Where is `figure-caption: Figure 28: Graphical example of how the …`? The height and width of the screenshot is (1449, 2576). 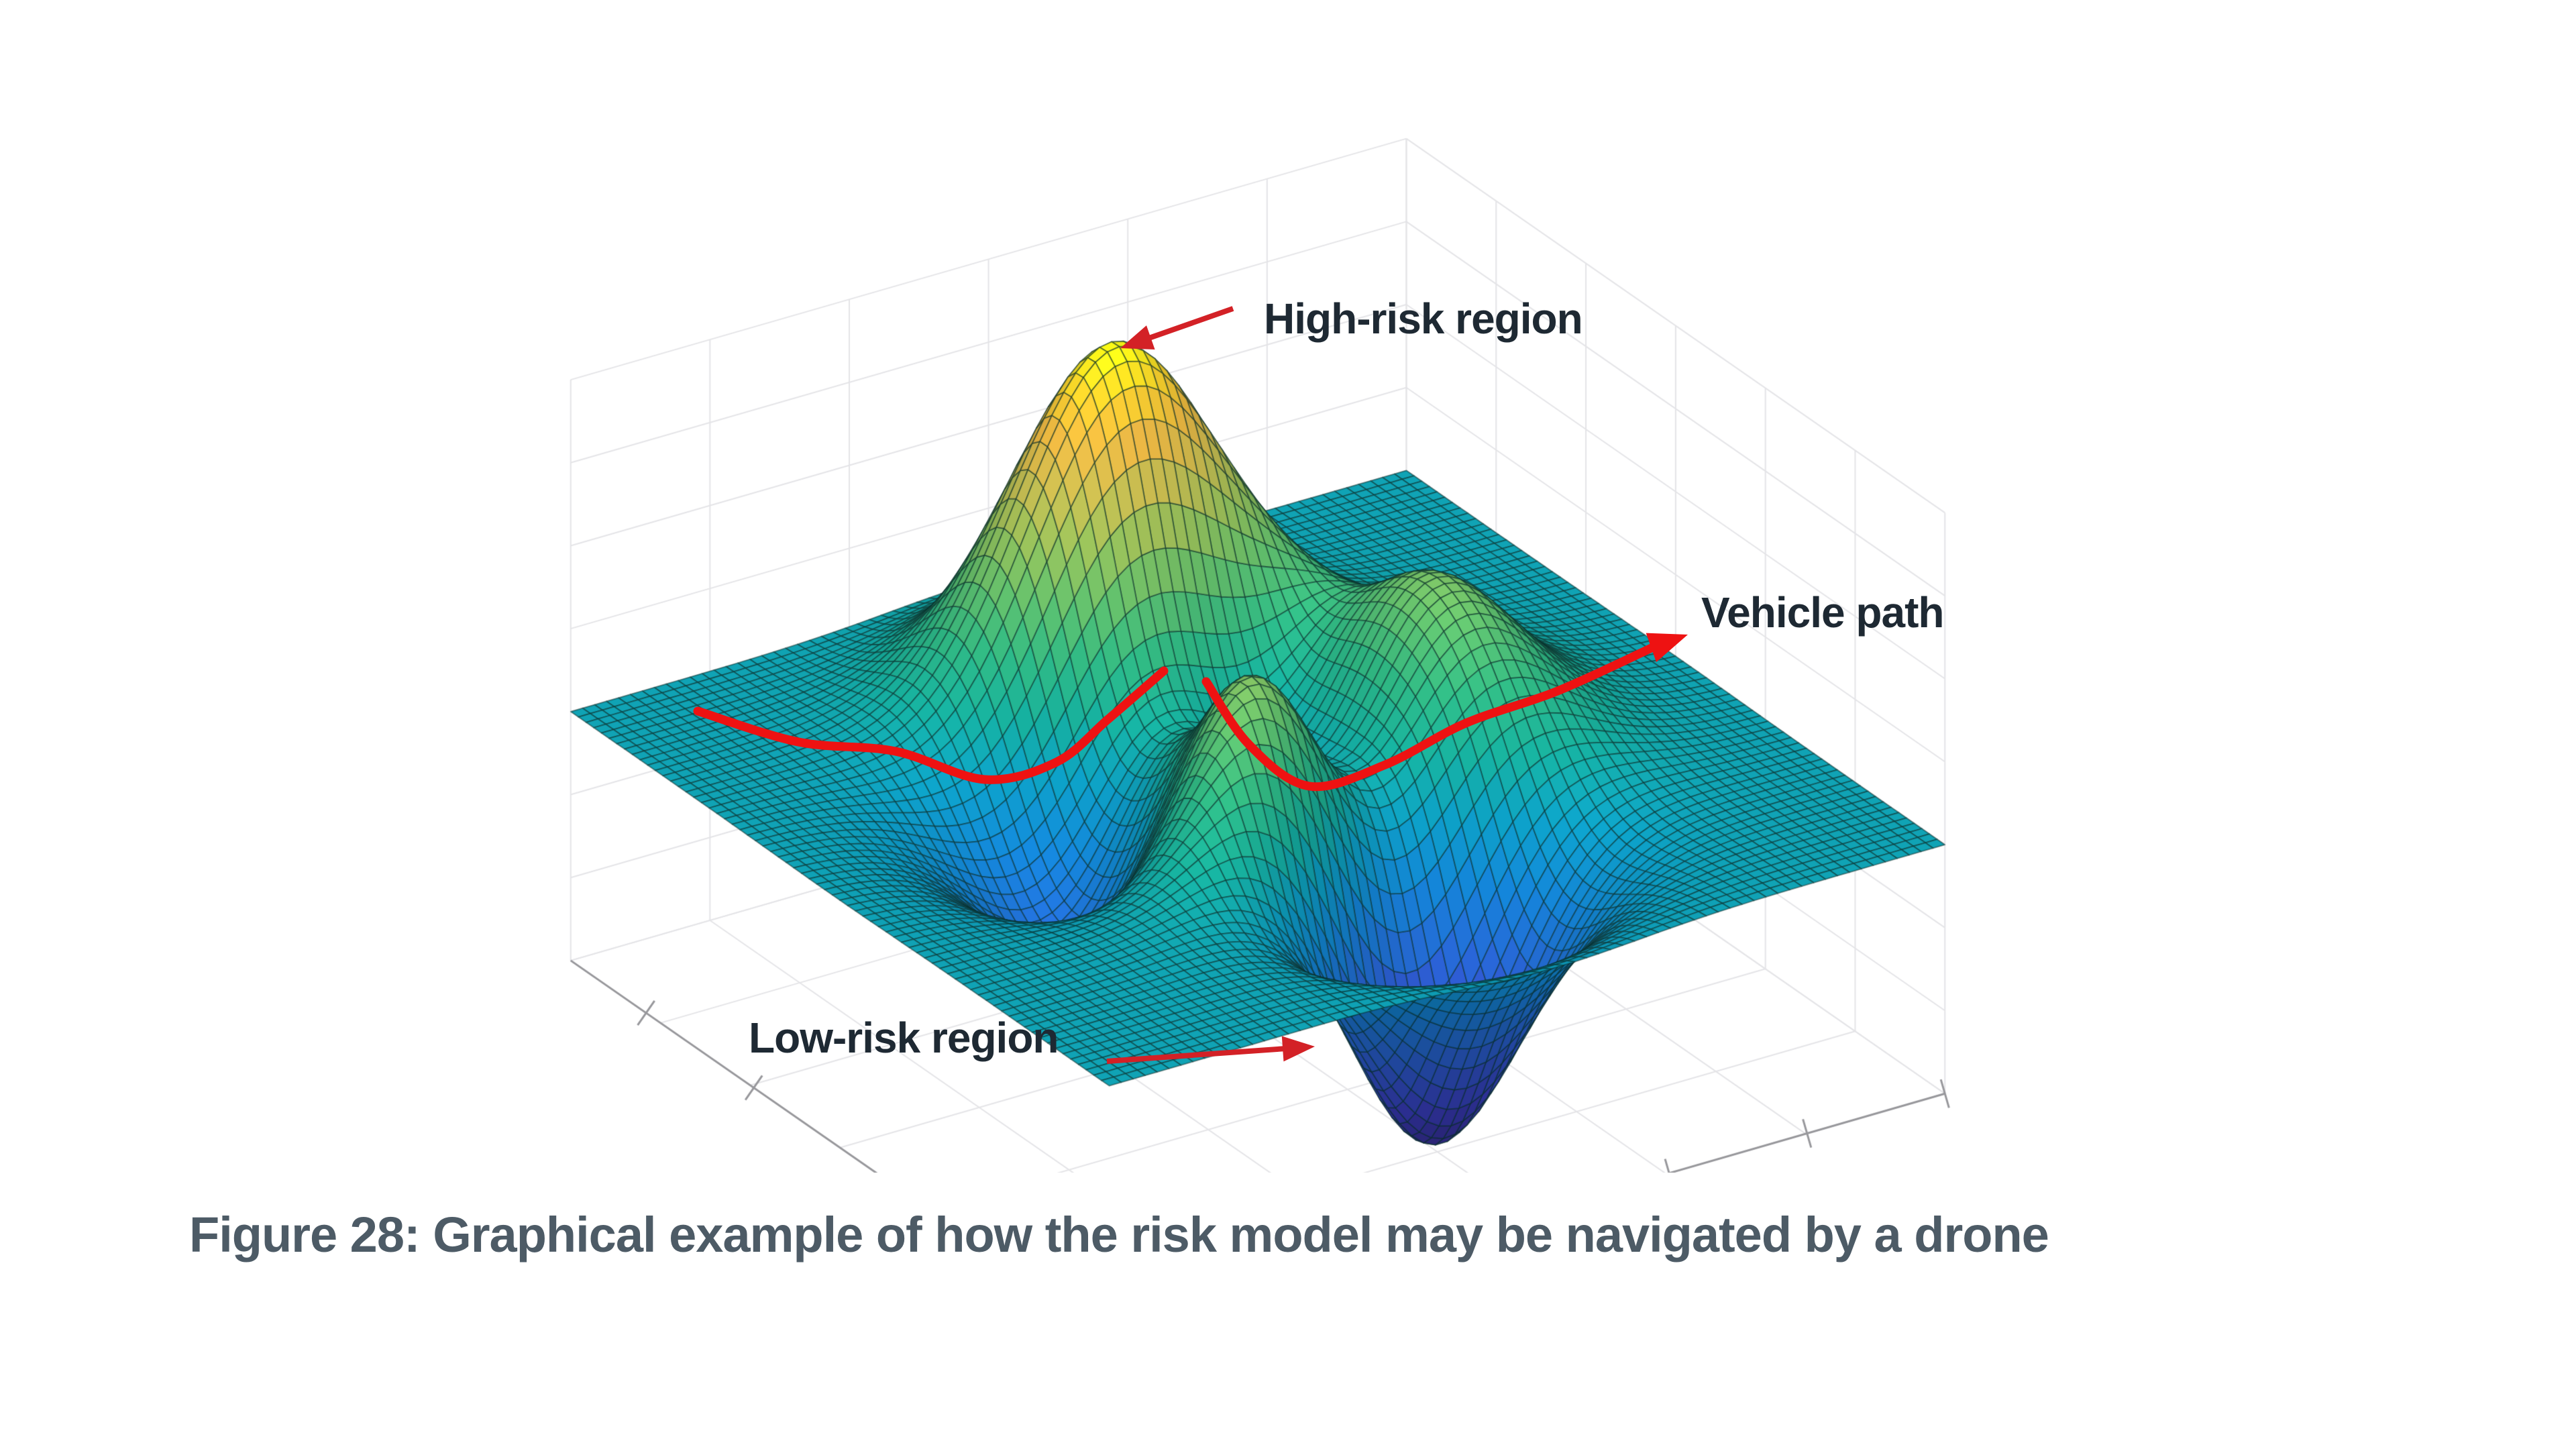
figure-caption: Figure 28: Graphical example of how the … is located at coordinates (1119, 1235).